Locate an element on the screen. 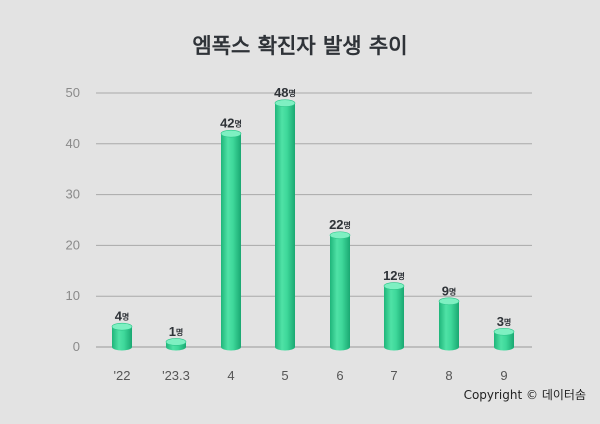  chart-title: 엠폭스 확진자 발생 추이 is located at coordinates (299, 46).